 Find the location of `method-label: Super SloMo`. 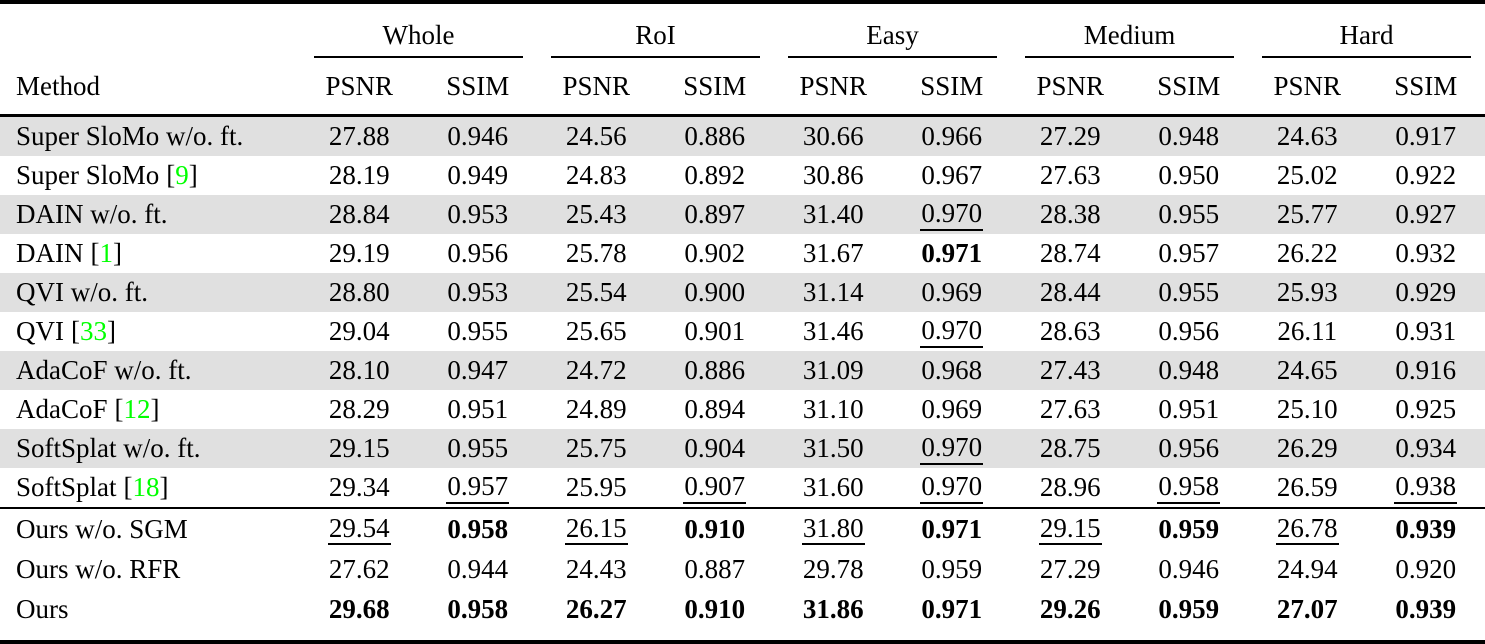

method-label: Super SloMo is located at coordinates (88, 175).